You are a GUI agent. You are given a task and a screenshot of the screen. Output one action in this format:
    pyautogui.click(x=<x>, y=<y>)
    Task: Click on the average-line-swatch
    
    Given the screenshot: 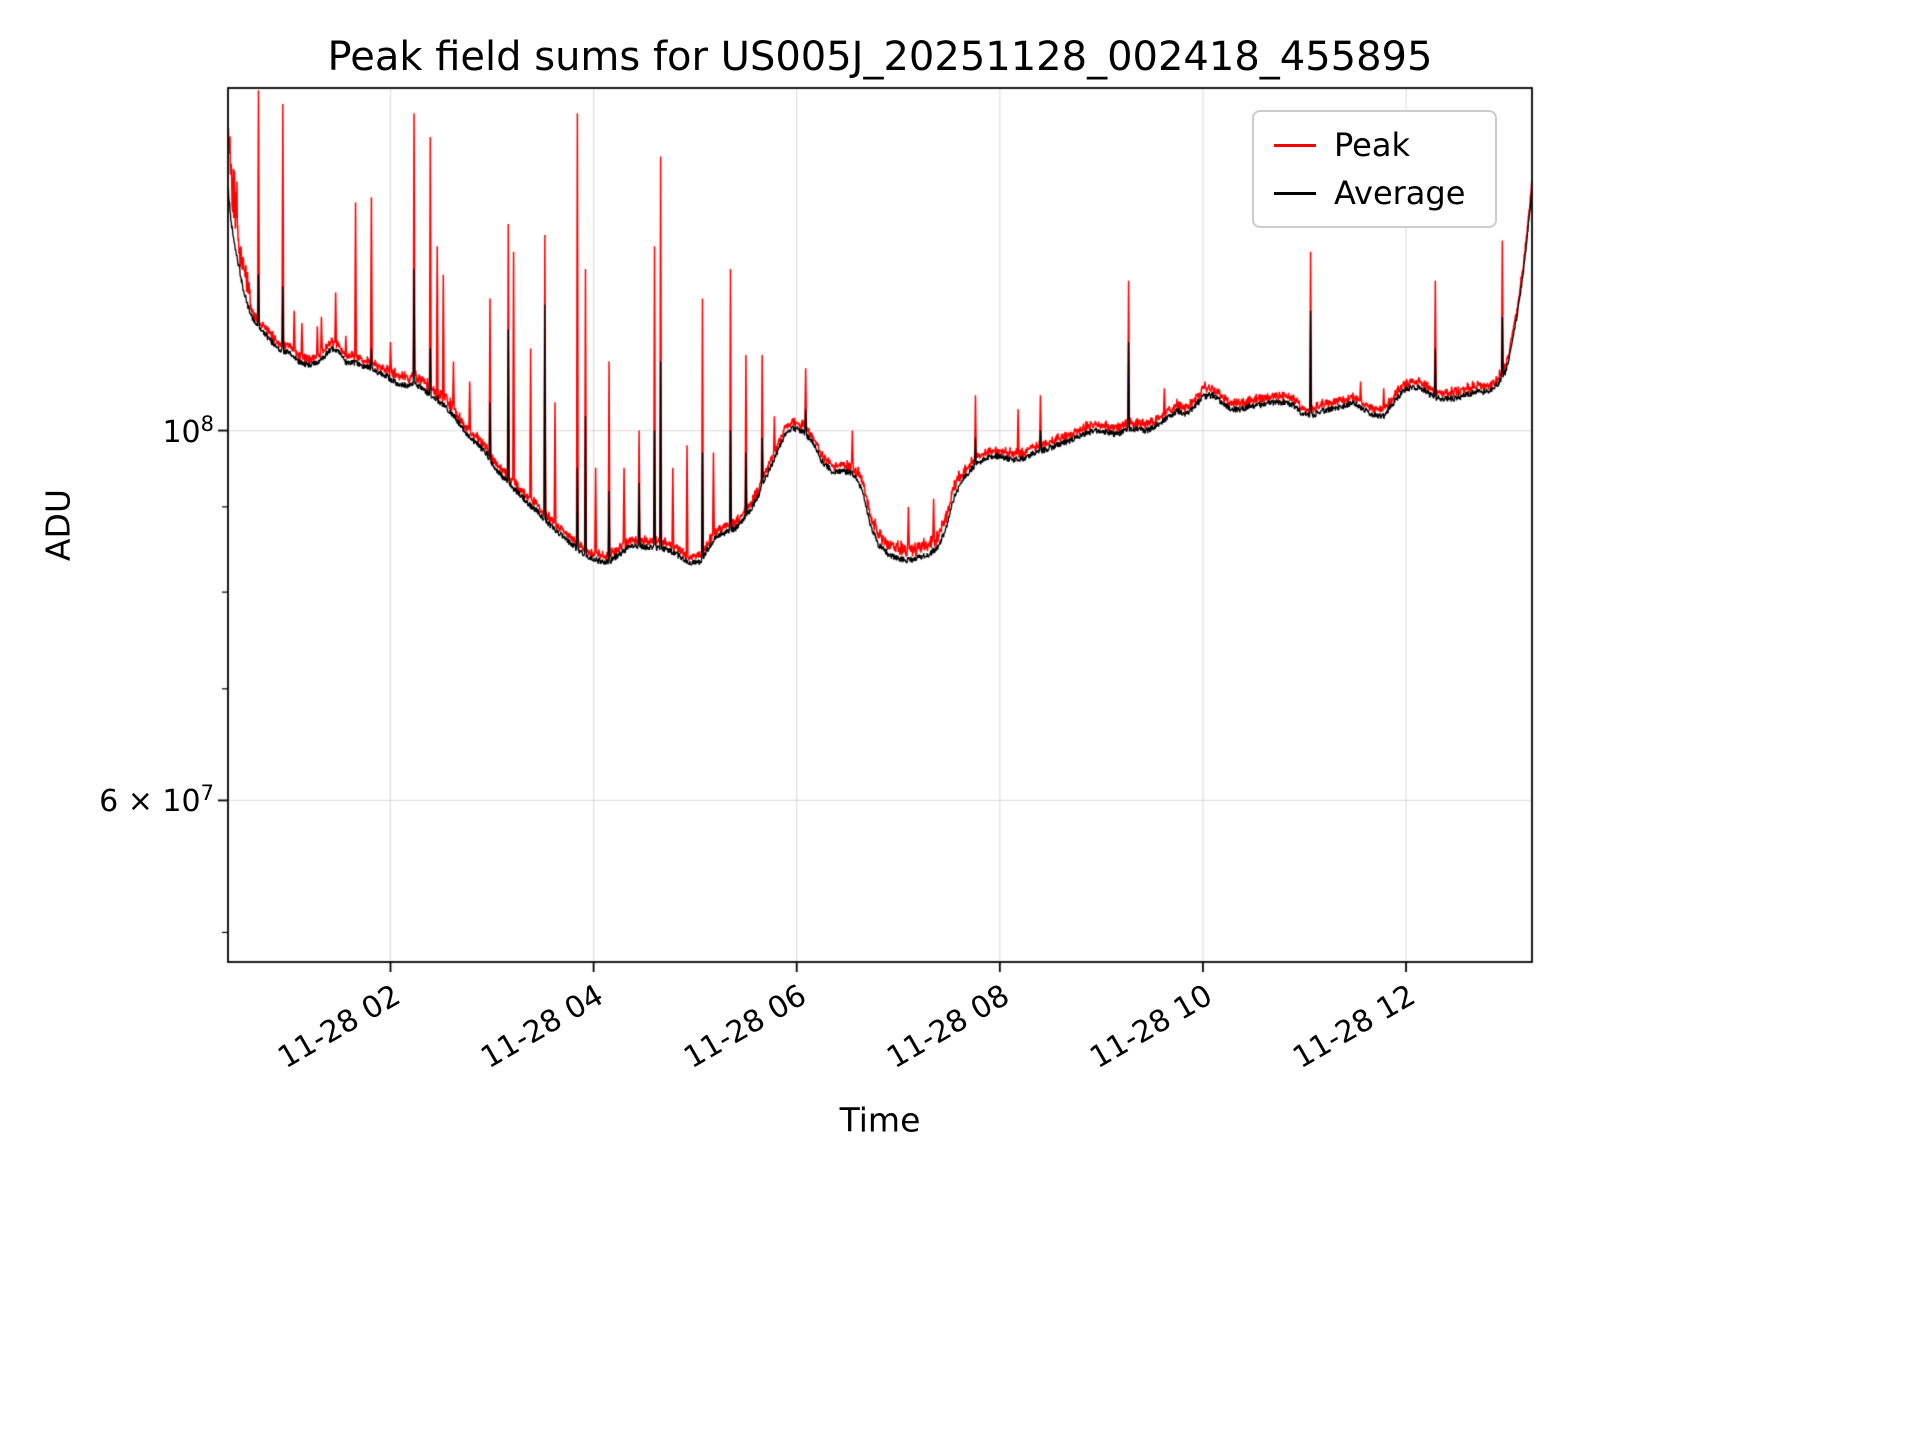 What is the action you would take?
    pyautogui.click(x=1295, y=193)
    